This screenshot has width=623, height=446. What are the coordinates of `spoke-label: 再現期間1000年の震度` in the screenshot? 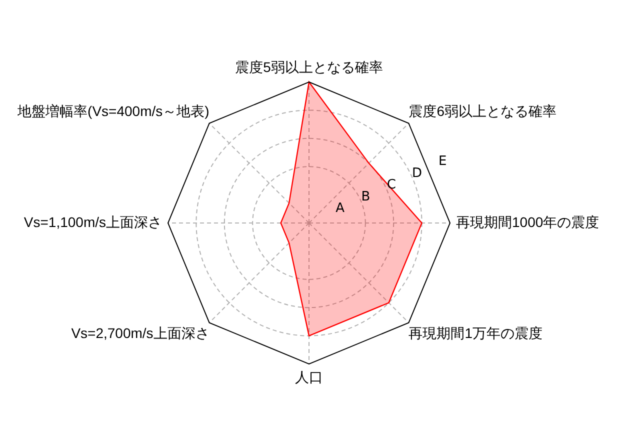 It's located at (528, 222).